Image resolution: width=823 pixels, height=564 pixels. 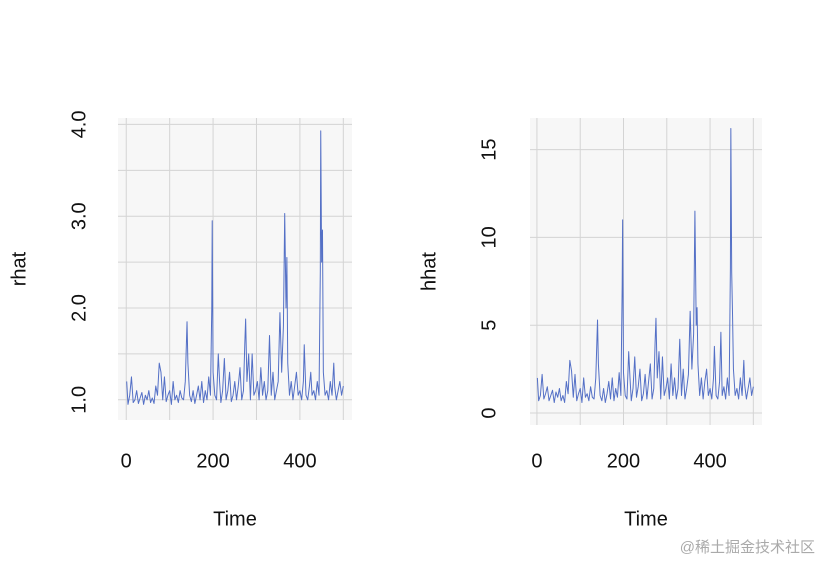 I want to click on y-axis-label: hhat, so click(x=429, y=271).